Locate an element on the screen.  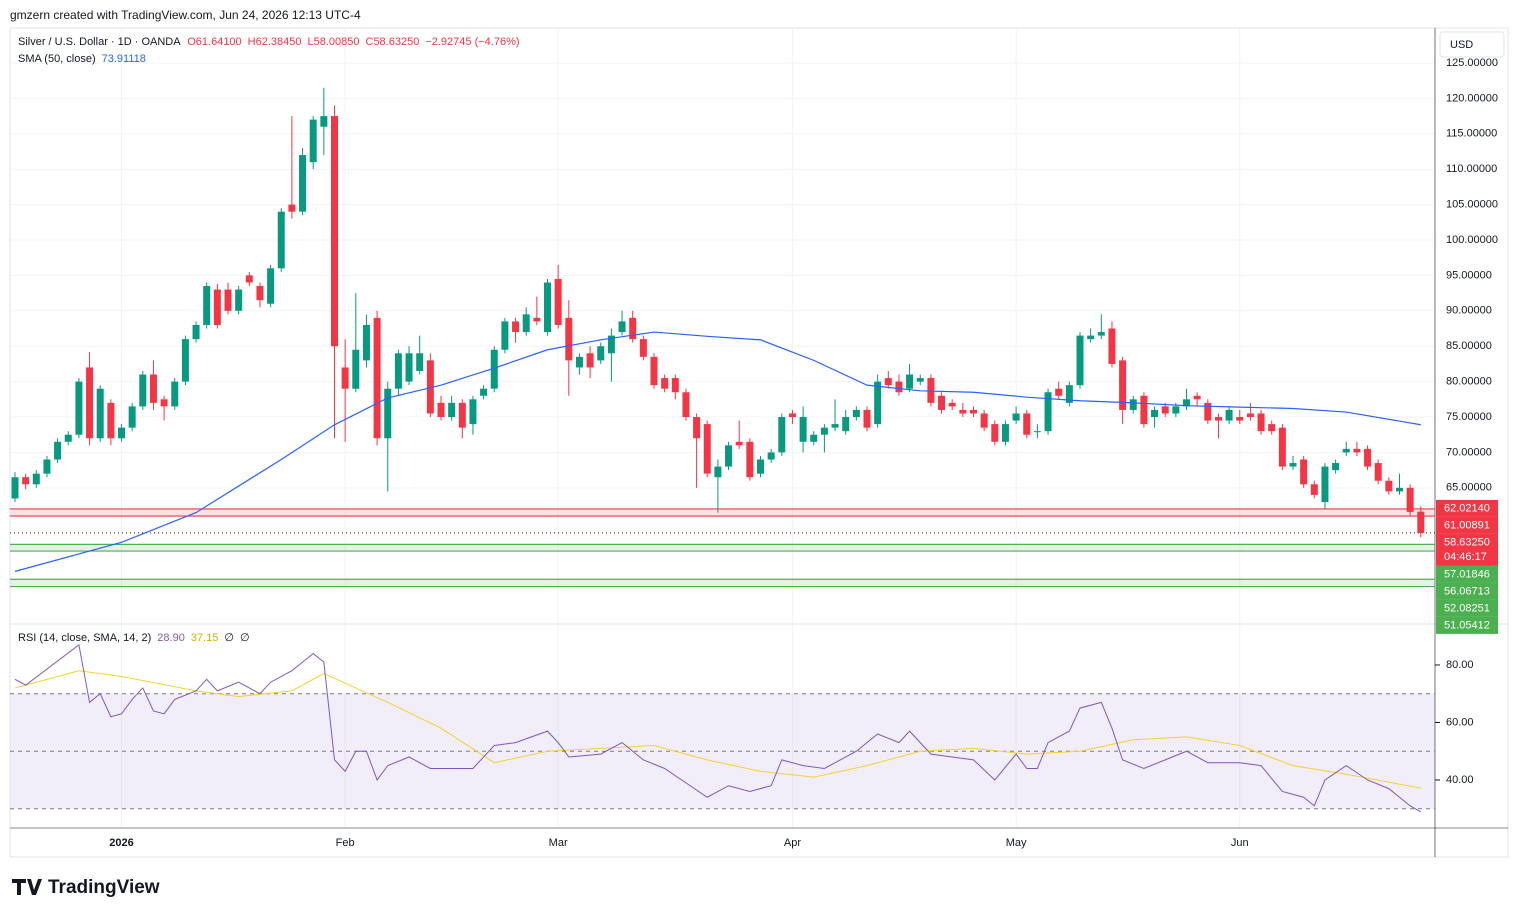
x-tick-label: Mar is located at coordinates (558, 843).